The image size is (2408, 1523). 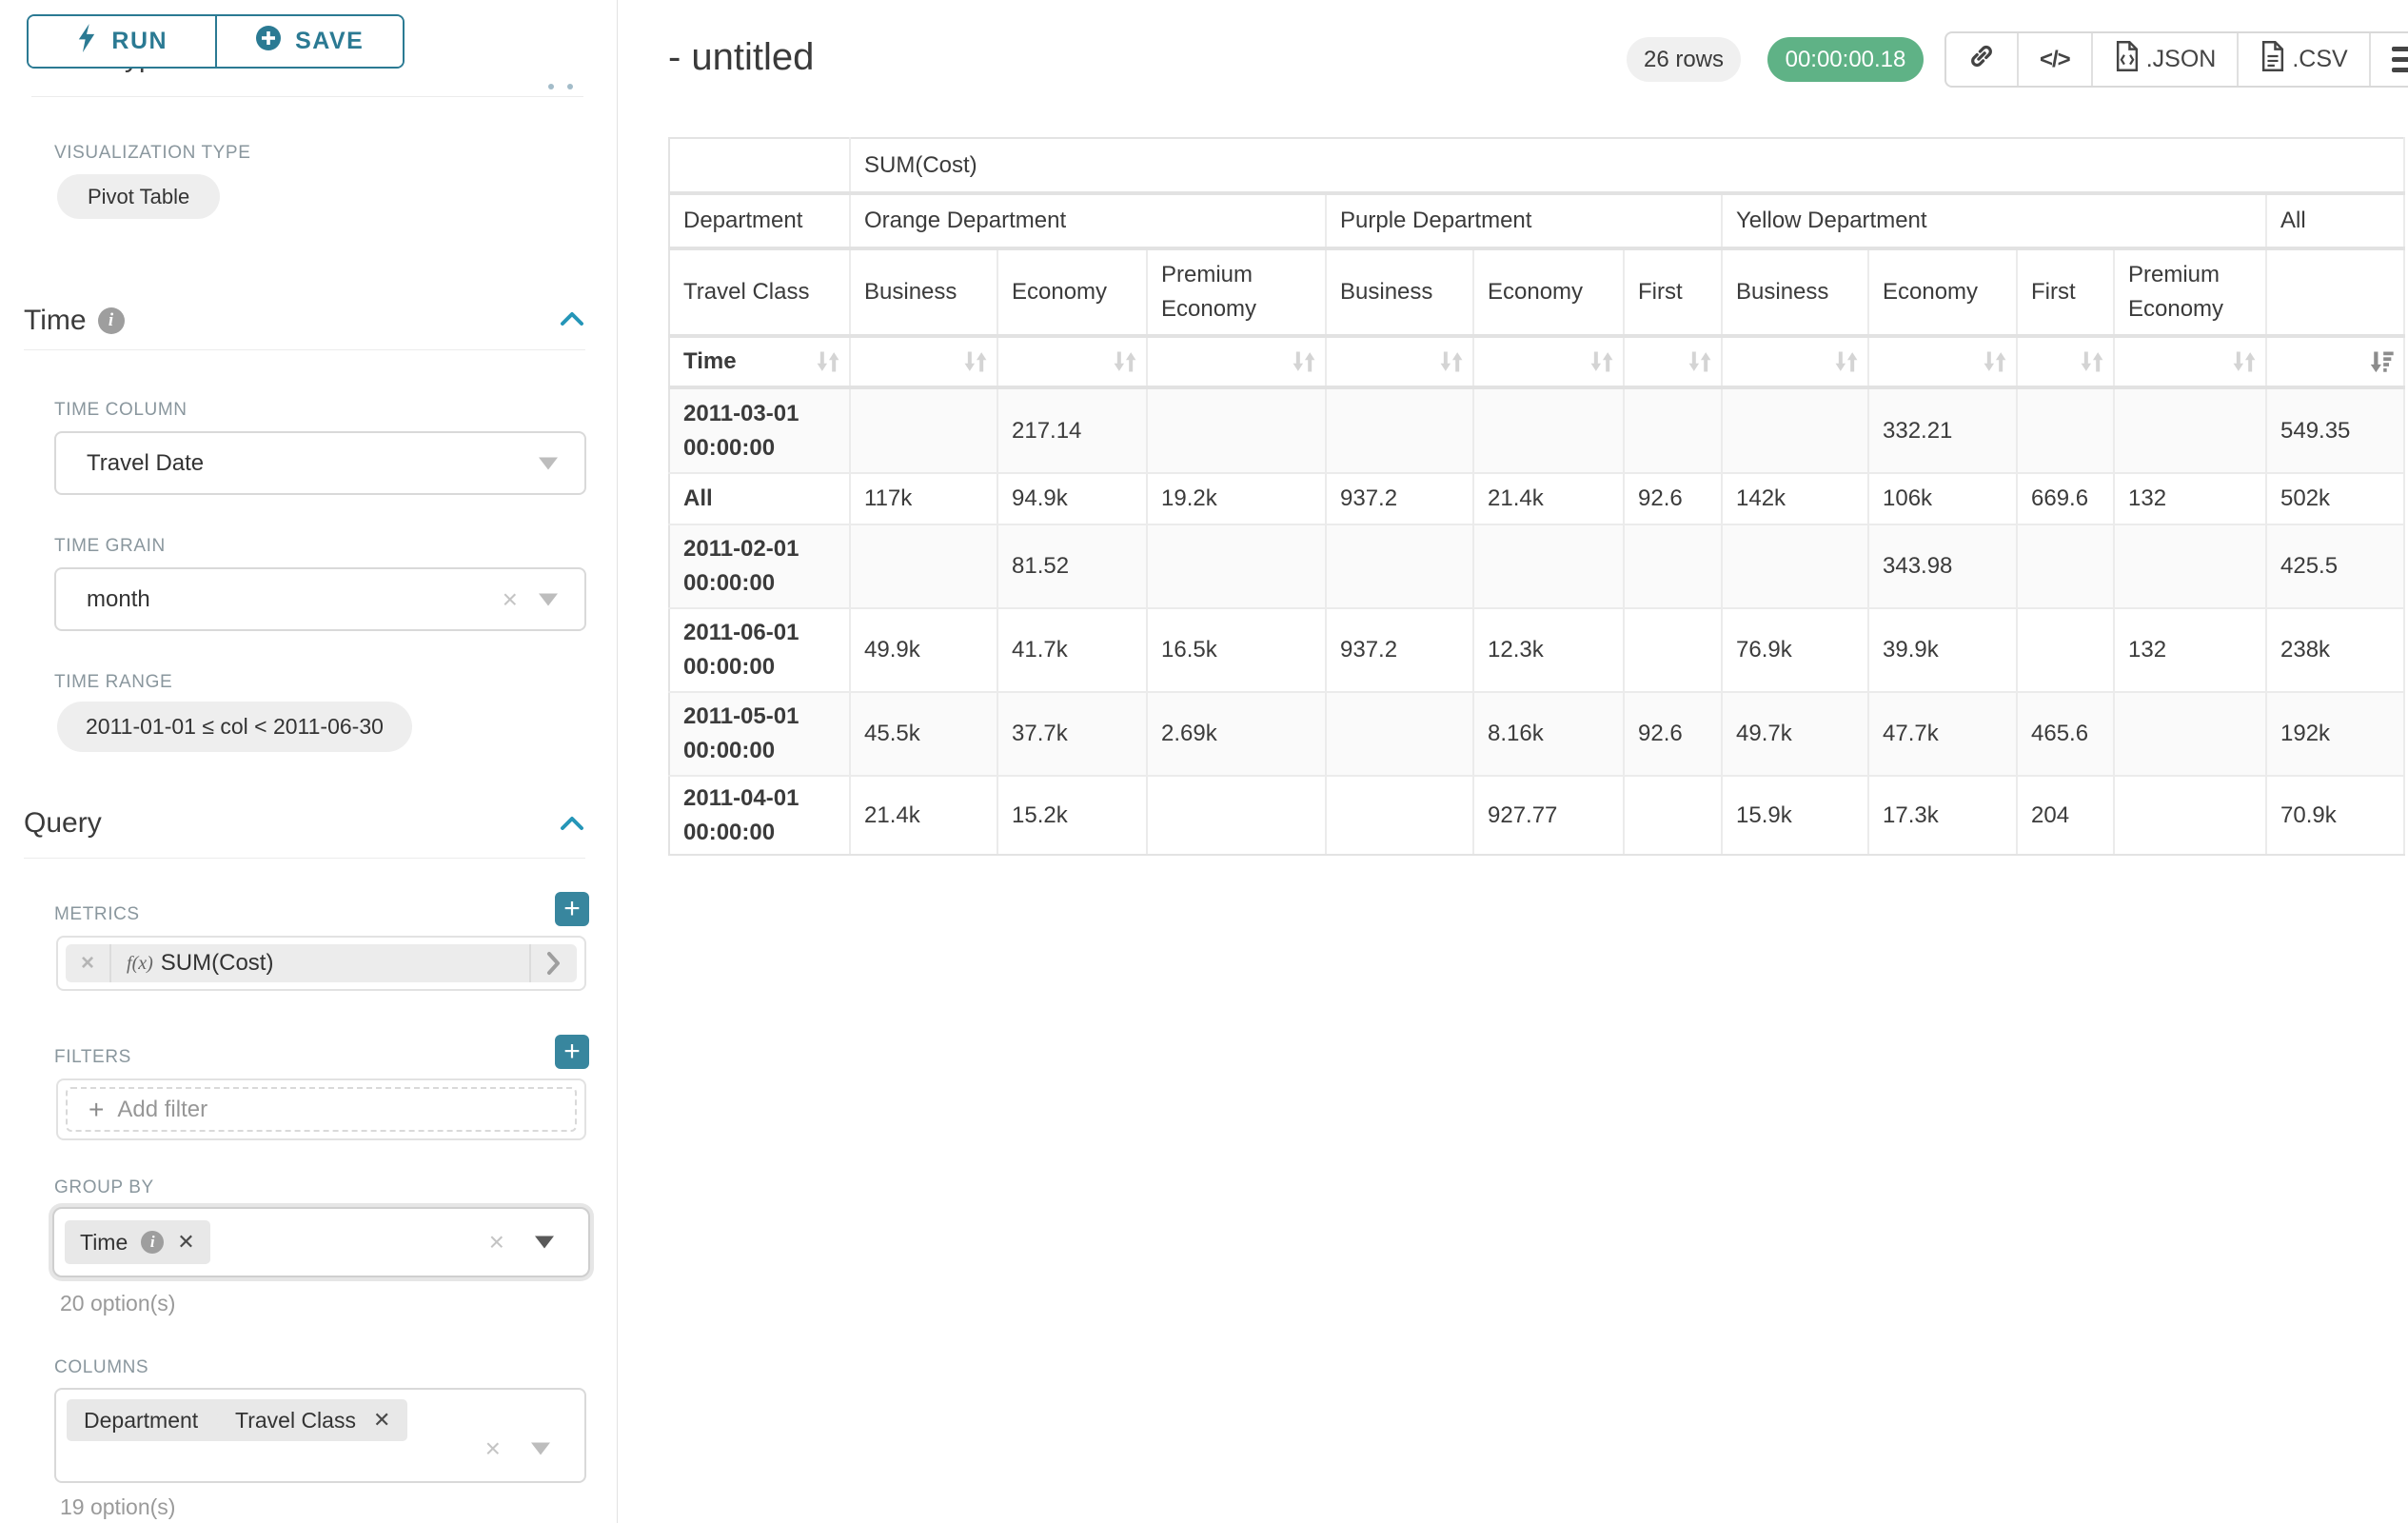 I want to click on filters-box: + Add filter, so click(x=321, y=1109).